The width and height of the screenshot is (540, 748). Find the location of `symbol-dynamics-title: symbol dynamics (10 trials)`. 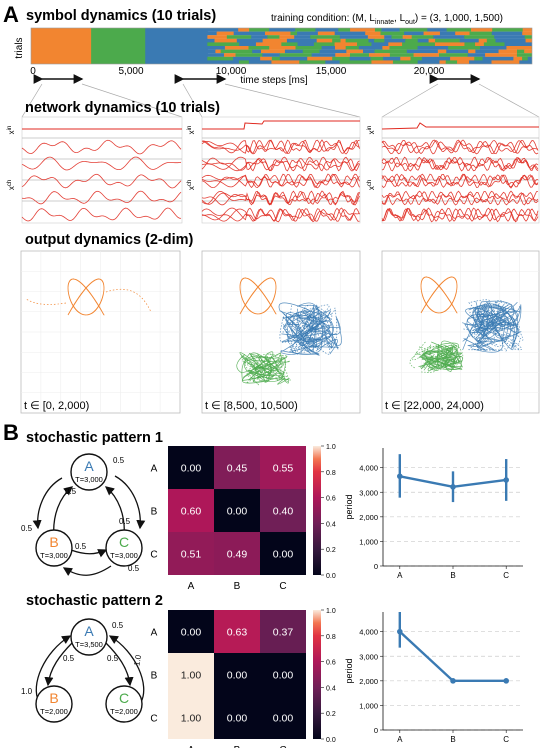

symbol-dynamics-title: symbol dynamics (10 trials) is located at coordinates (121, 16).